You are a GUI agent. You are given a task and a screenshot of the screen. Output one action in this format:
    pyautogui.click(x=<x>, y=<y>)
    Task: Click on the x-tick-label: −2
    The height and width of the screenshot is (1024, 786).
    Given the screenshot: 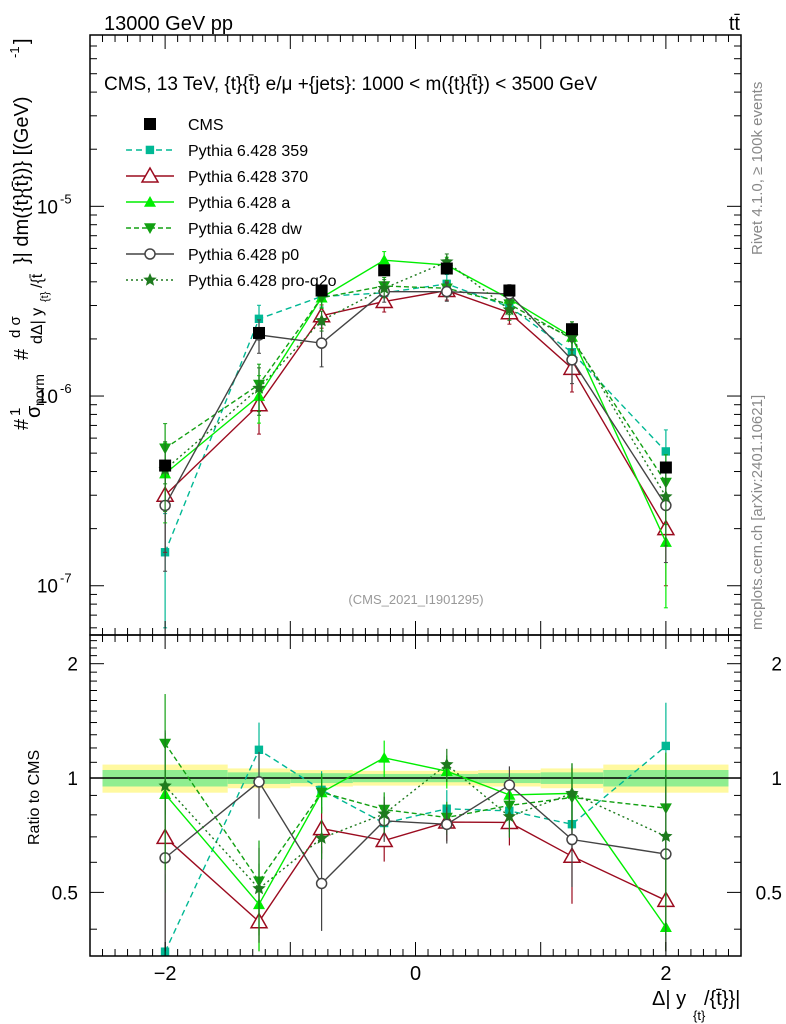 What is the action you would take?
    pyautogui.click(x=165, y=974)
    